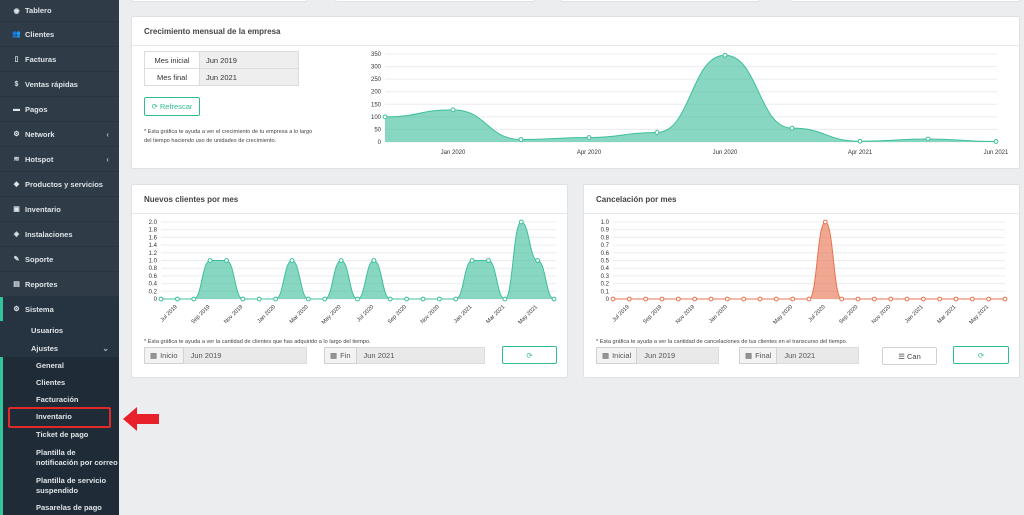 This screenshot has height=515, width=1024. Describe the element at coordinates (59, 84) in the screenshot. I see `sidebar-item-ventas-rápidas: $ Ventas rápidas` at that location.